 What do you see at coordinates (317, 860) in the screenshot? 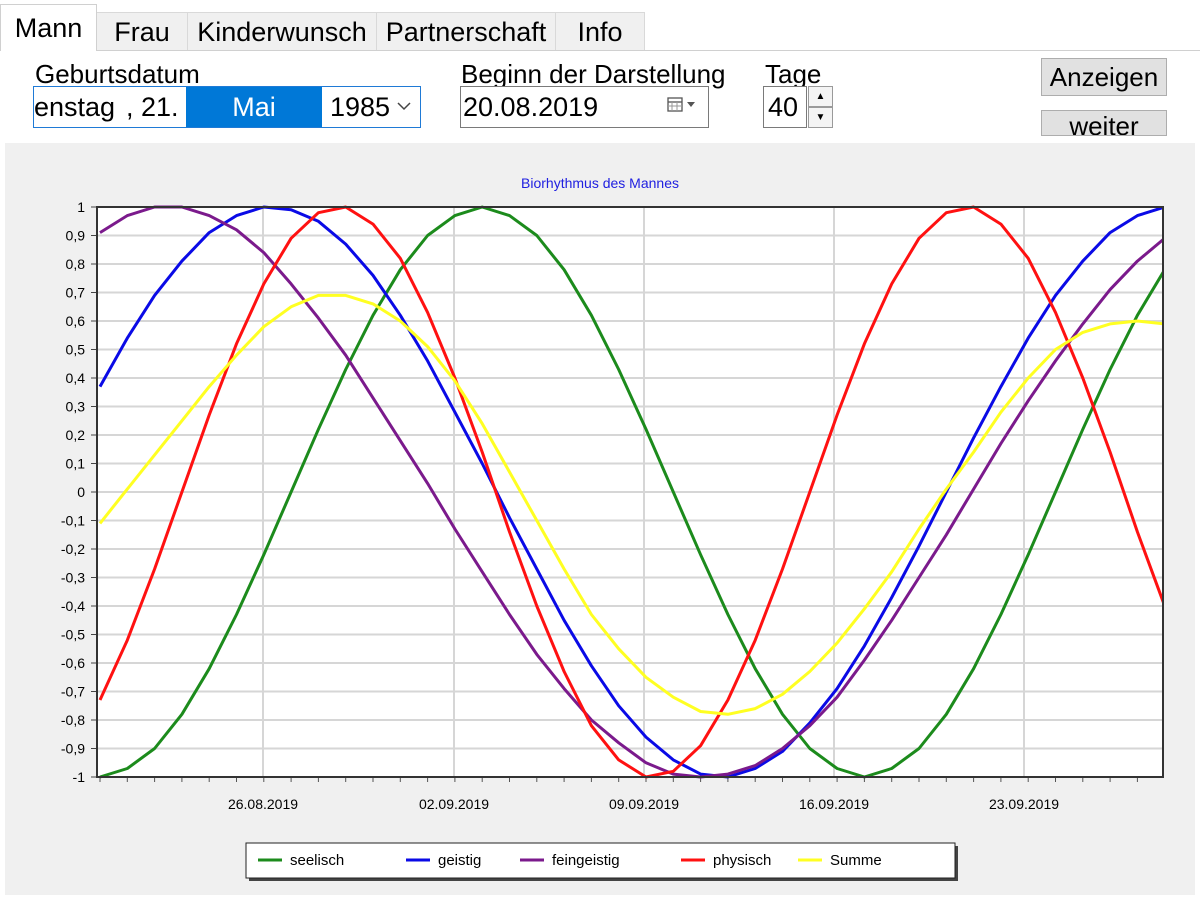
I see `legend-label-seelisch: seelisch` at bounding box center [317, 860].